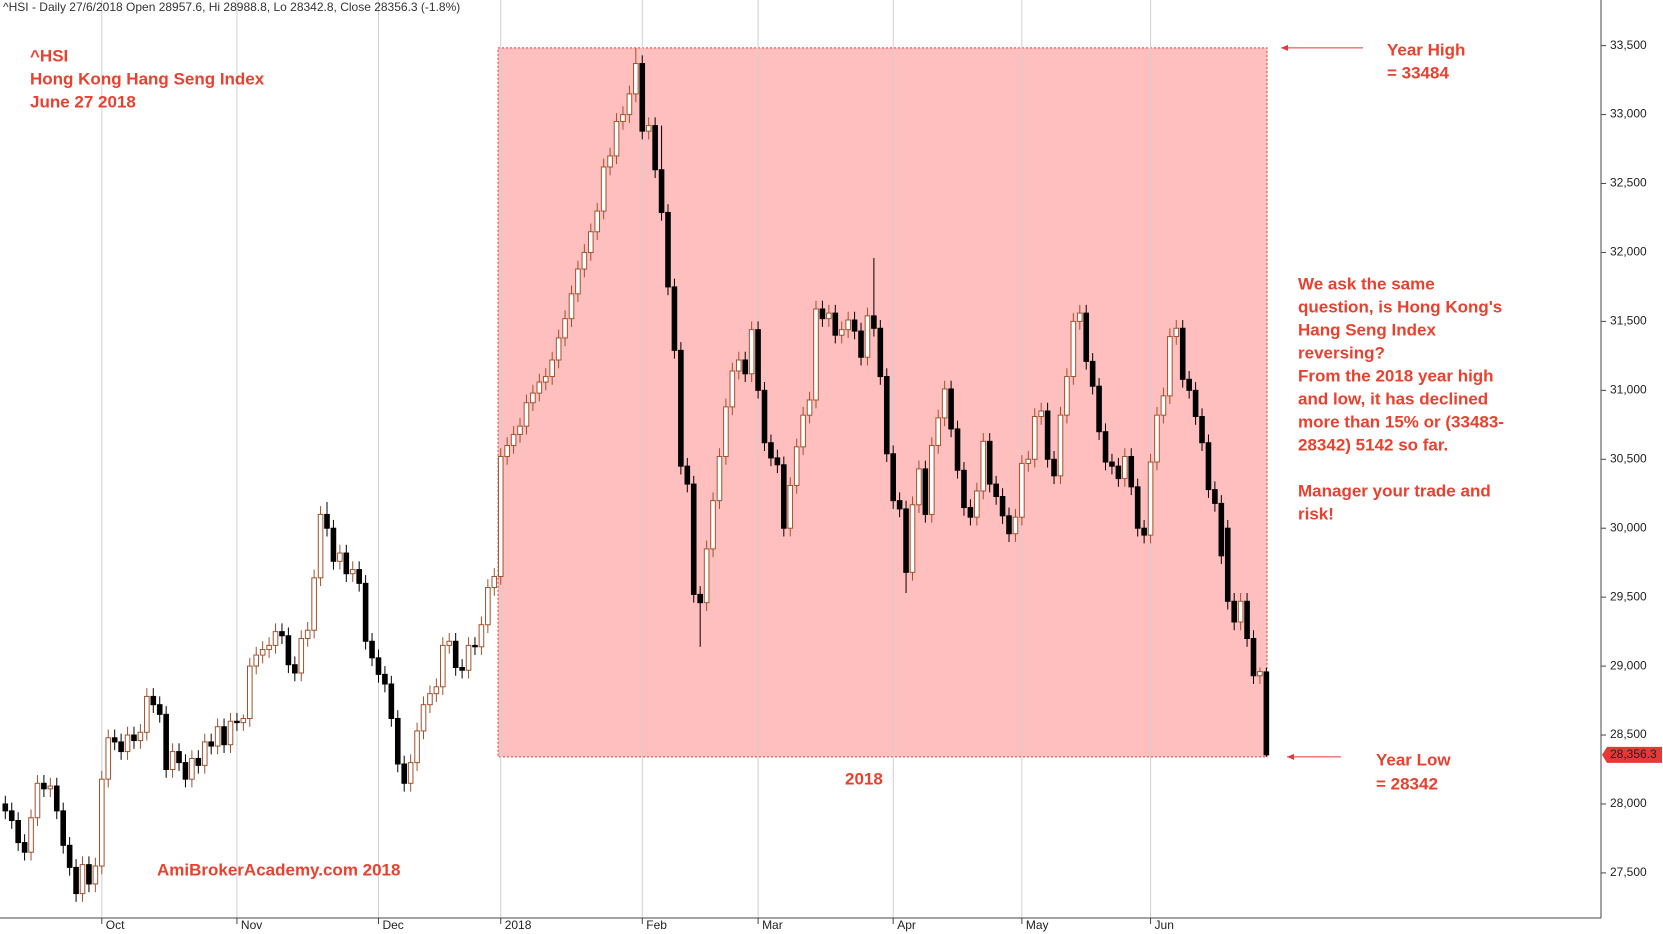  What do you see at coordinates (1628, 183) in the screenshot?
I see `y-tick-label: 32,500` at bounding box center [1628, 183].